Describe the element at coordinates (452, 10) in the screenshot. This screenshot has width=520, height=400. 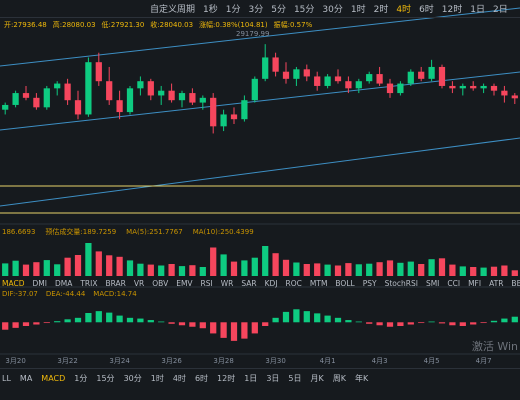
I see `timeframe: 12时` at that location.